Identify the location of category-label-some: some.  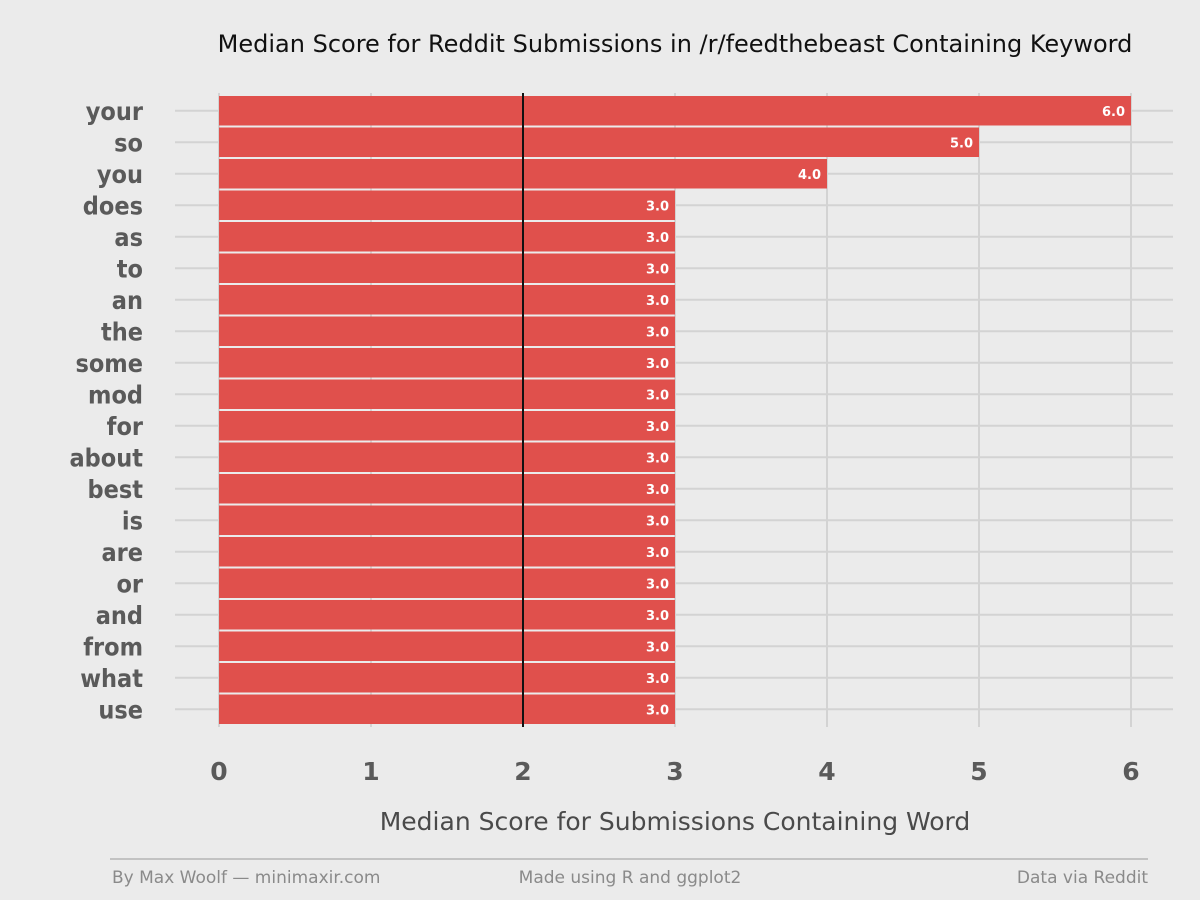
(109, 363).